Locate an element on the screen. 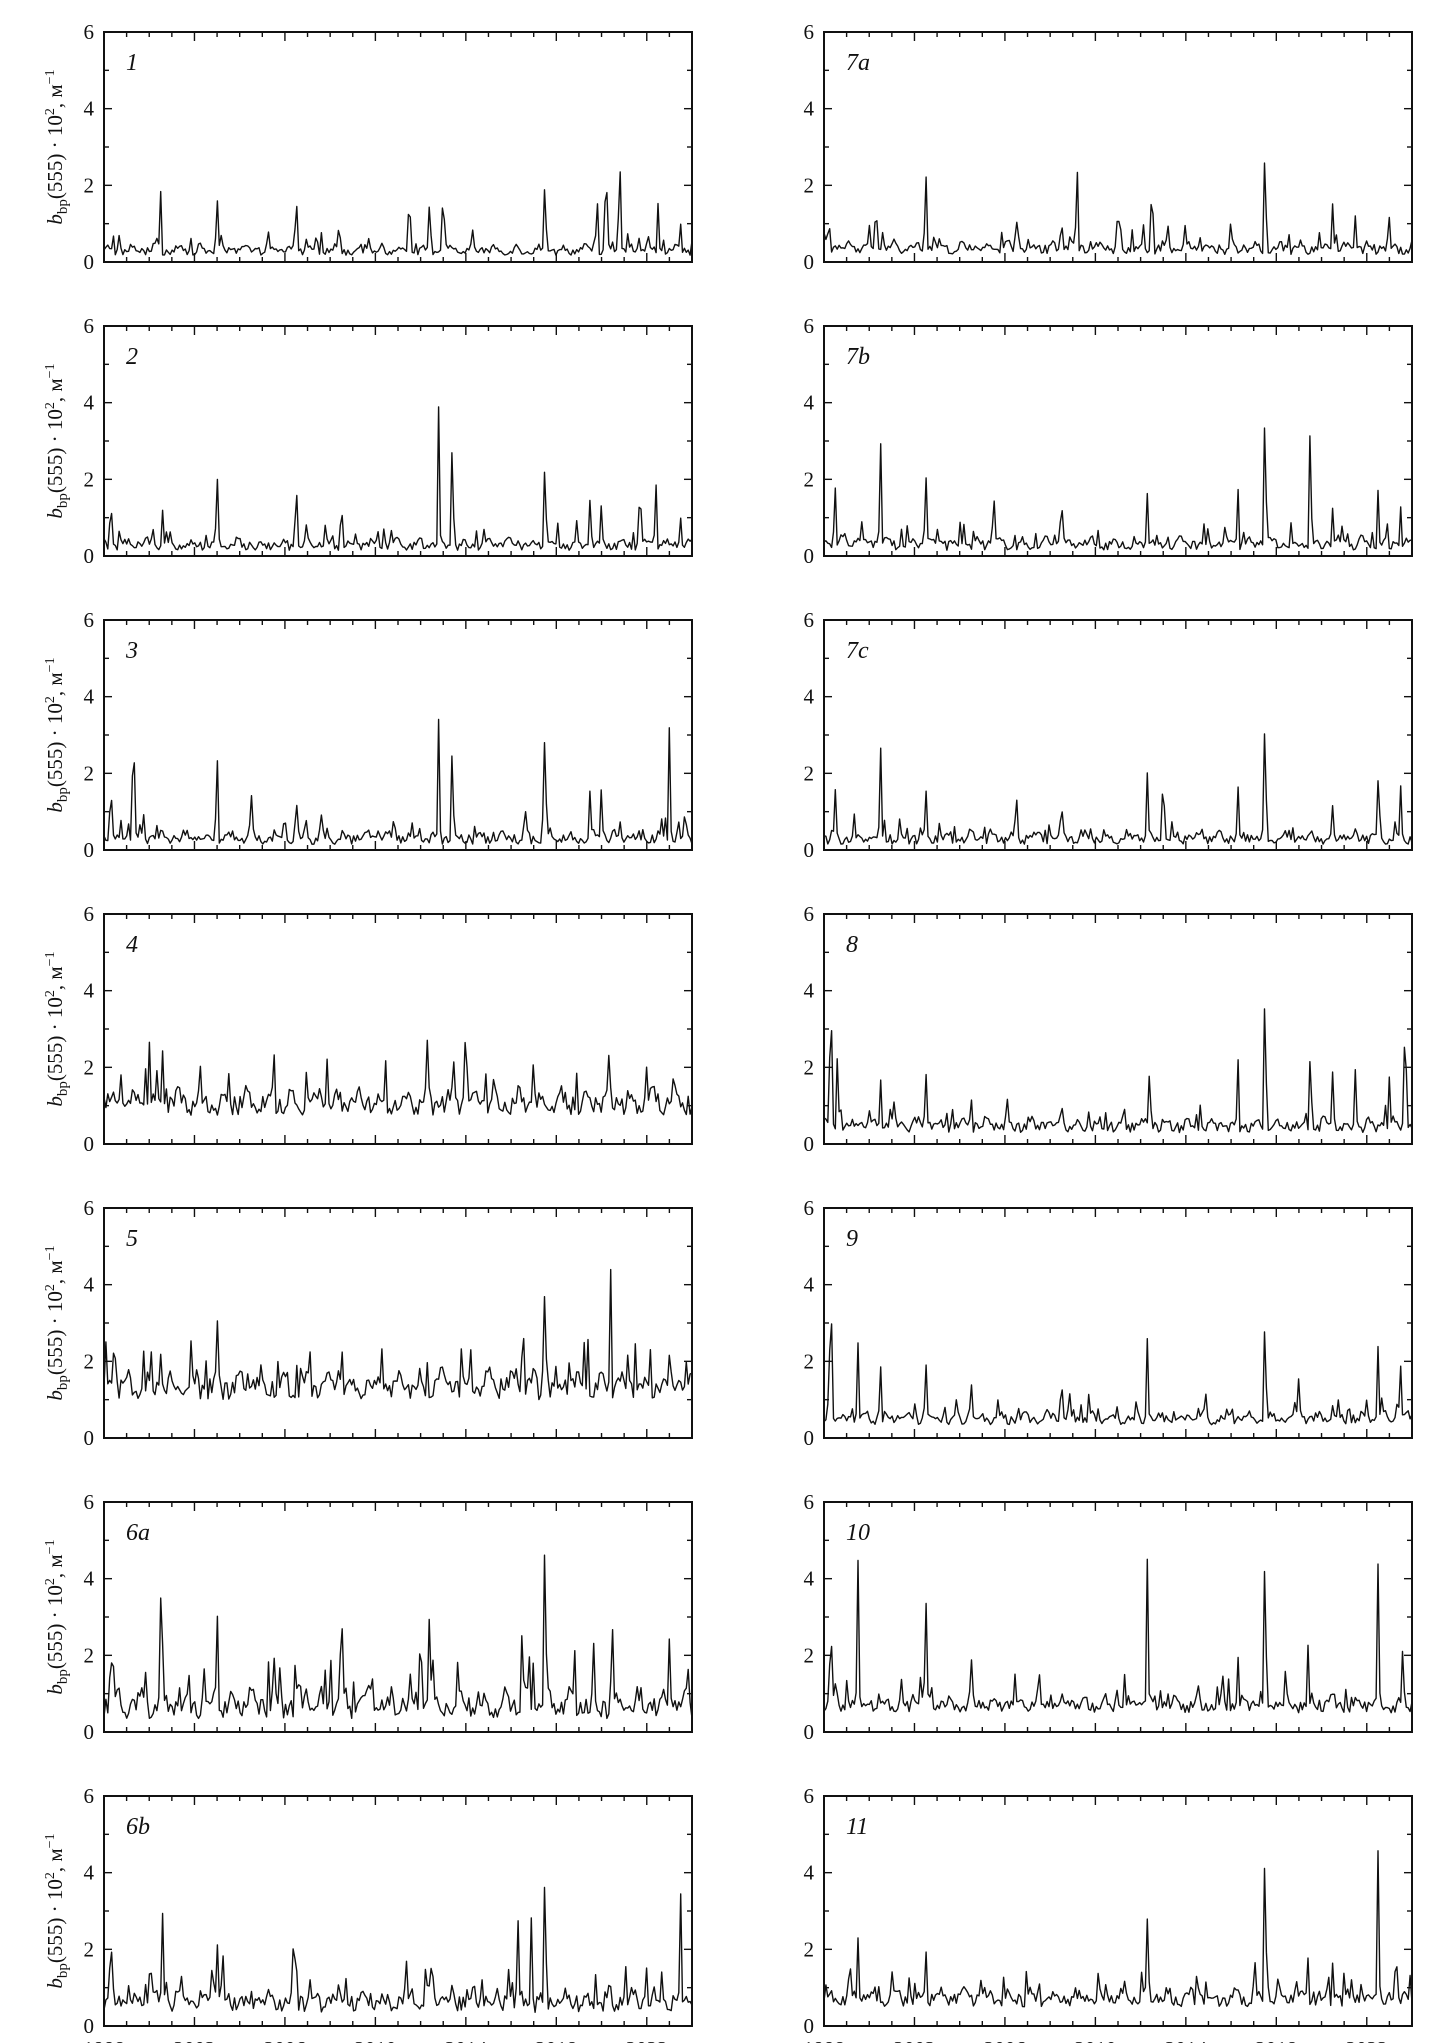 Image resolution: width=1441 pixels, height=2043 pixels. panel-7b: 0 2 4 6 7b is located at coordinates (1108, 441).